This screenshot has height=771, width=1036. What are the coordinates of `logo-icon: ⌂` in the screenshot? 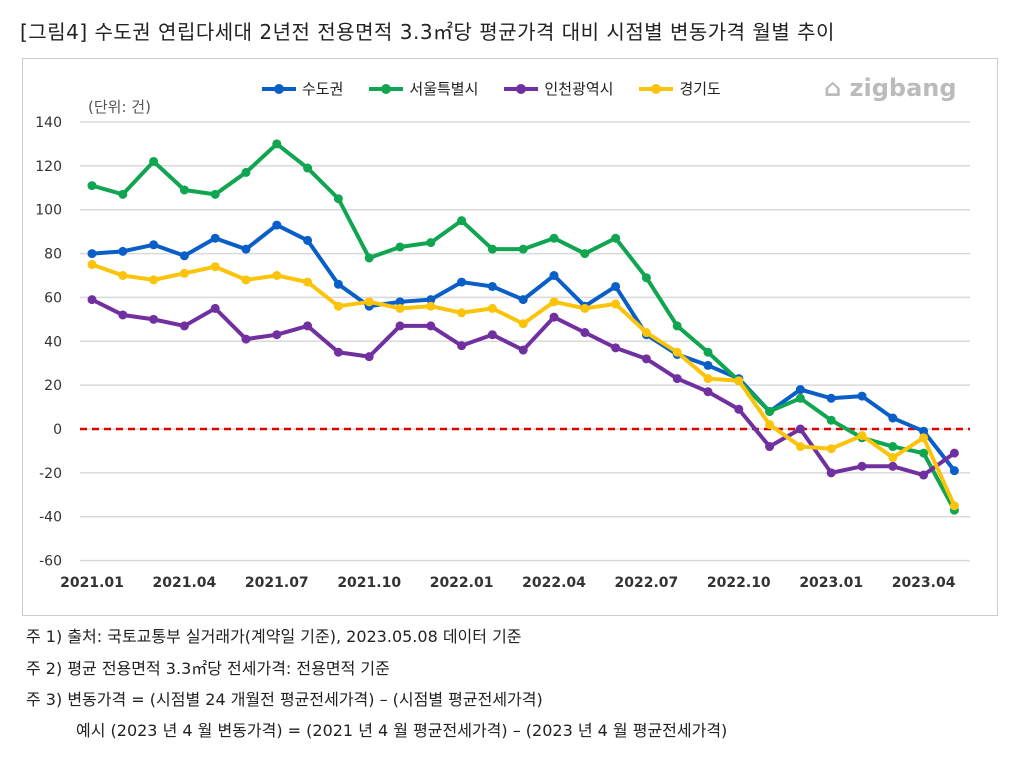 It's located at (837, 88).